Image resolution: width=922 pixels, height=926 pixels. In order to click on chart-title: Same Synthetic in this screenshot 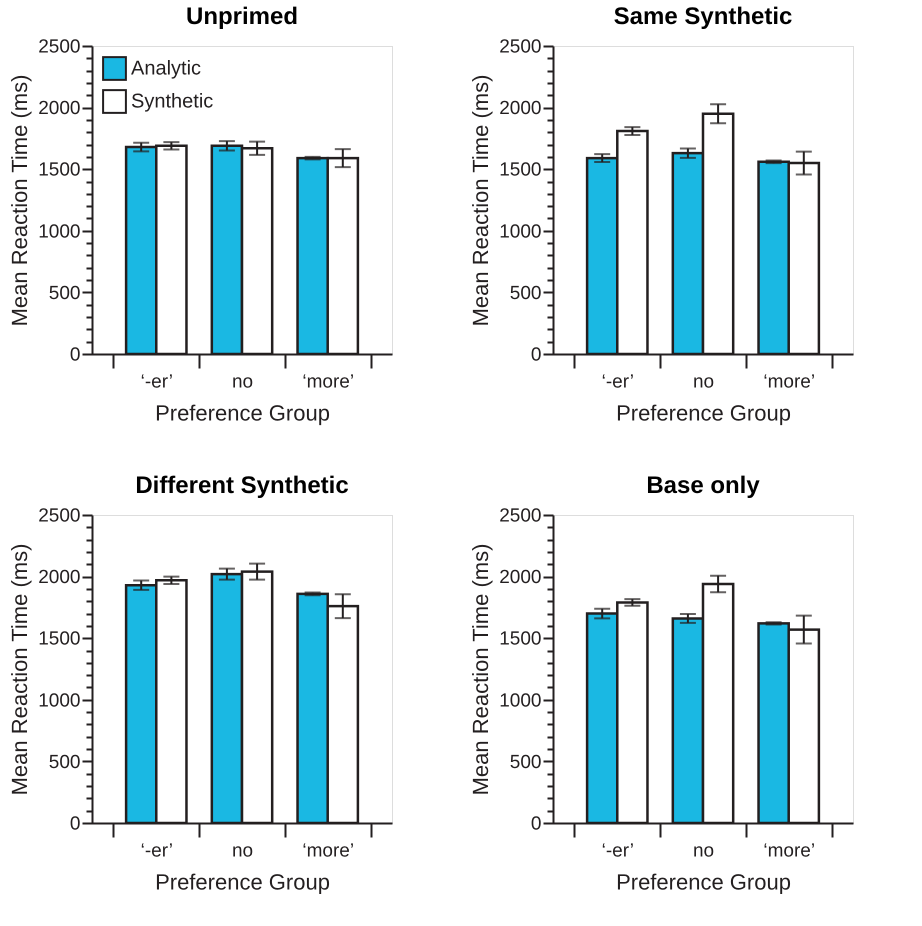, I will do `click(703, 16)`.